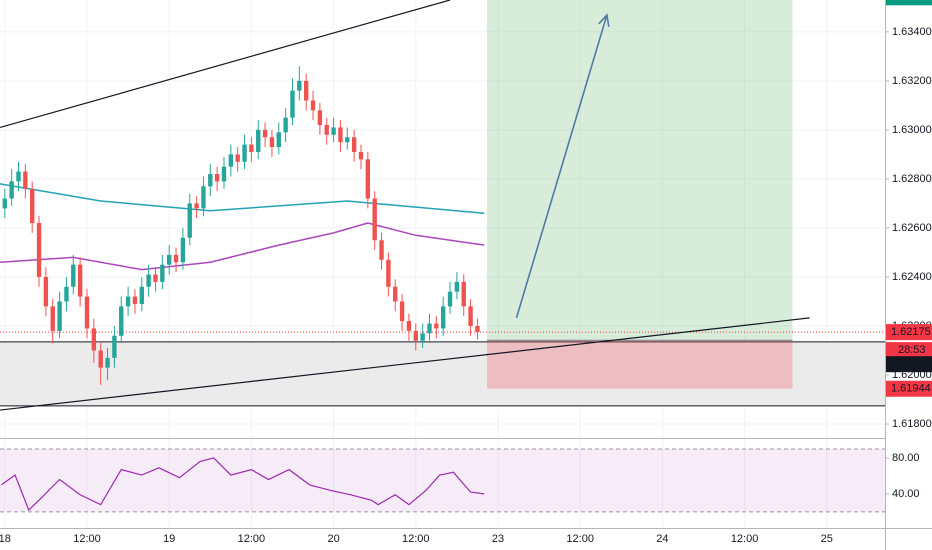 This screenshot has height=550, width=932. Describe the element at coordinates (912, 32) in the screenshot. I see `y-tick-label: 1.63400` at that location.